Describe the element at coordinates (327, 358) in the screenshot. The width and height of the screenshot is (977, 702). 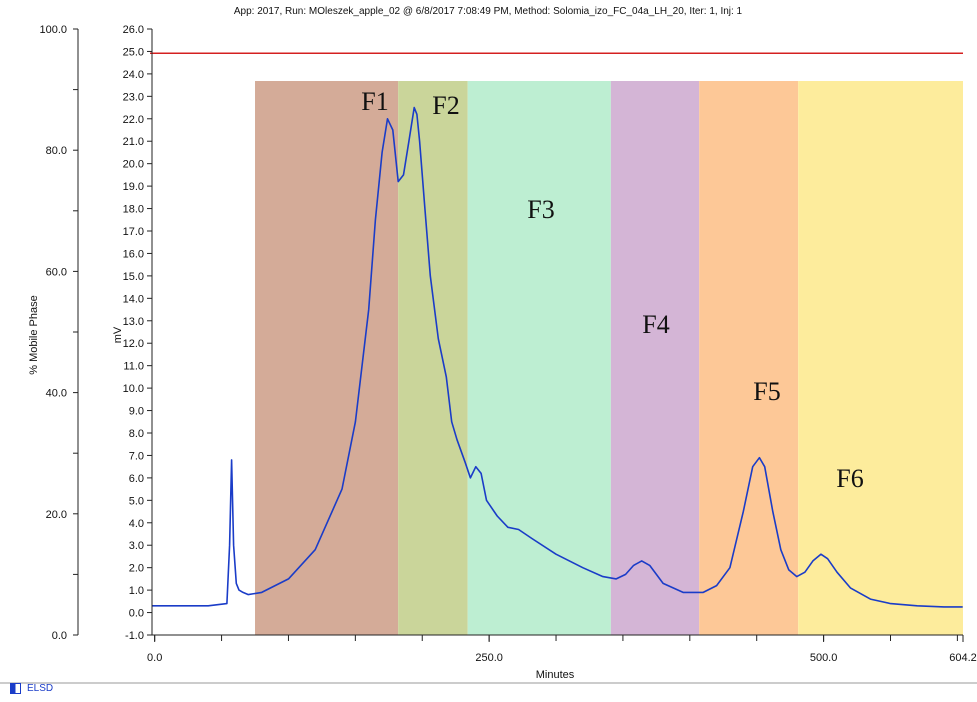
I see `fraction-band-f1` at that location.